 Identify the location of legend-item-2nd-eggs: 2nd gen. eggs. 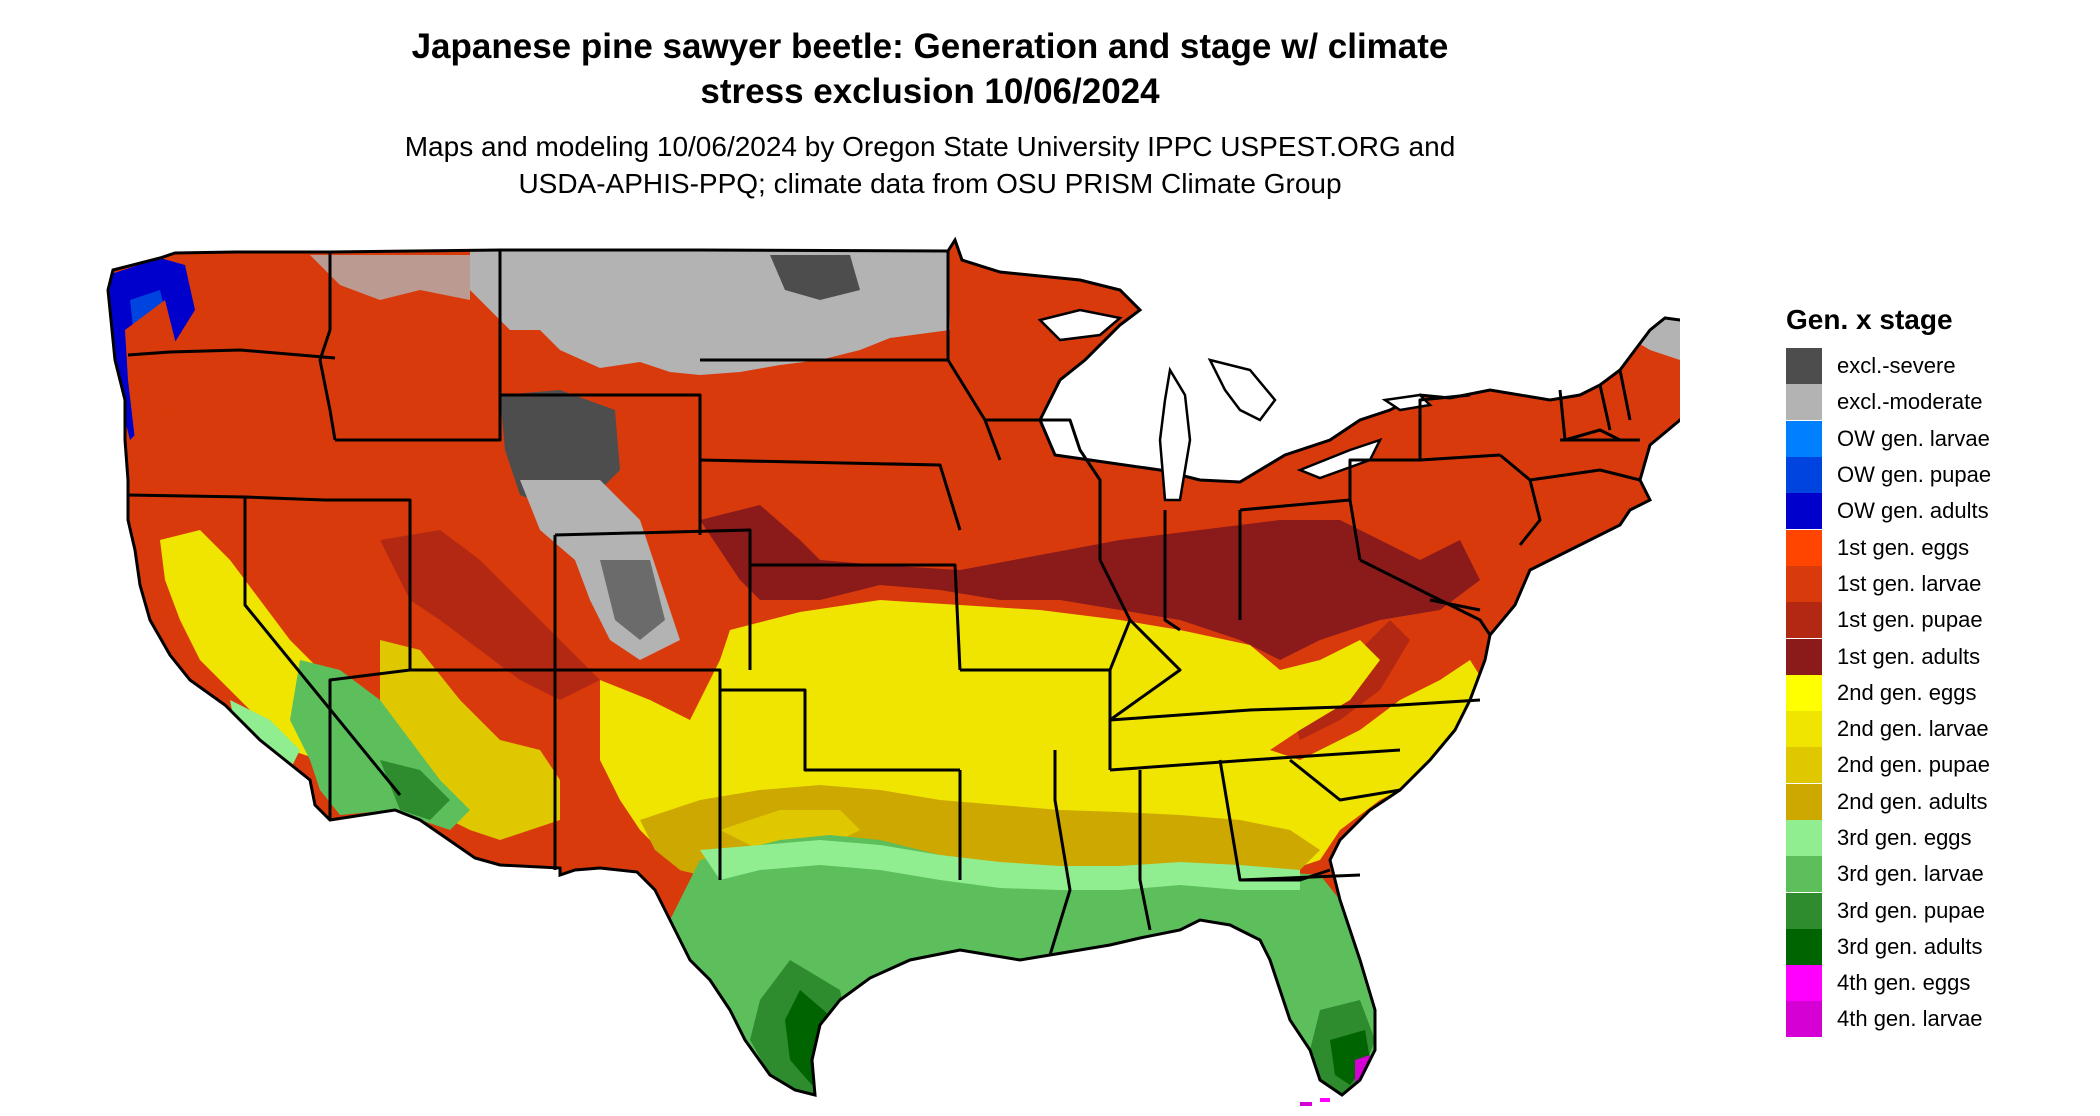
(1936, 692).